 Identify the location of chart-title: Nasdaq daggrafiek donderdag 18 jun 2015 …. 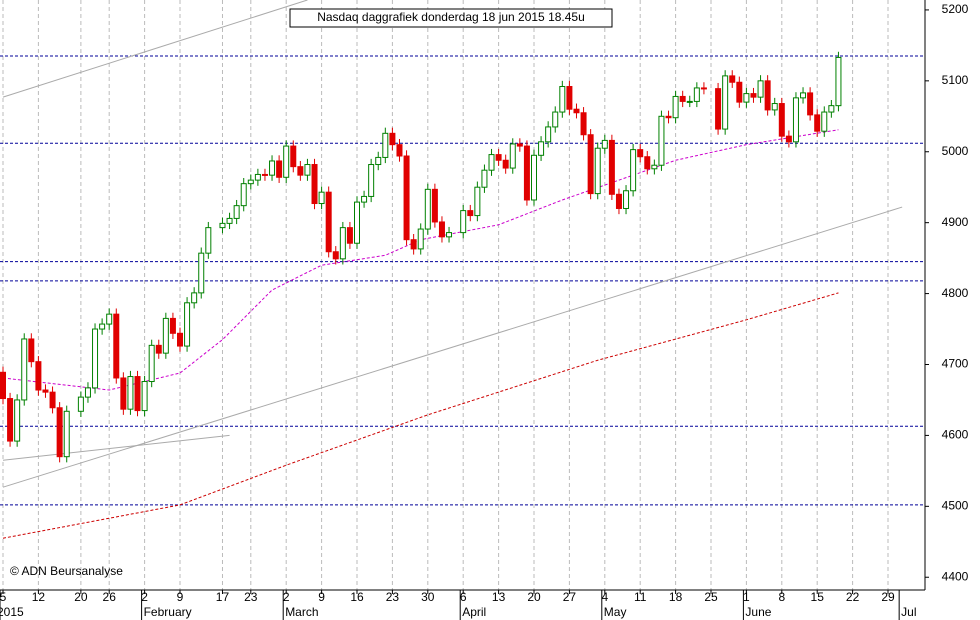
(451, 17).